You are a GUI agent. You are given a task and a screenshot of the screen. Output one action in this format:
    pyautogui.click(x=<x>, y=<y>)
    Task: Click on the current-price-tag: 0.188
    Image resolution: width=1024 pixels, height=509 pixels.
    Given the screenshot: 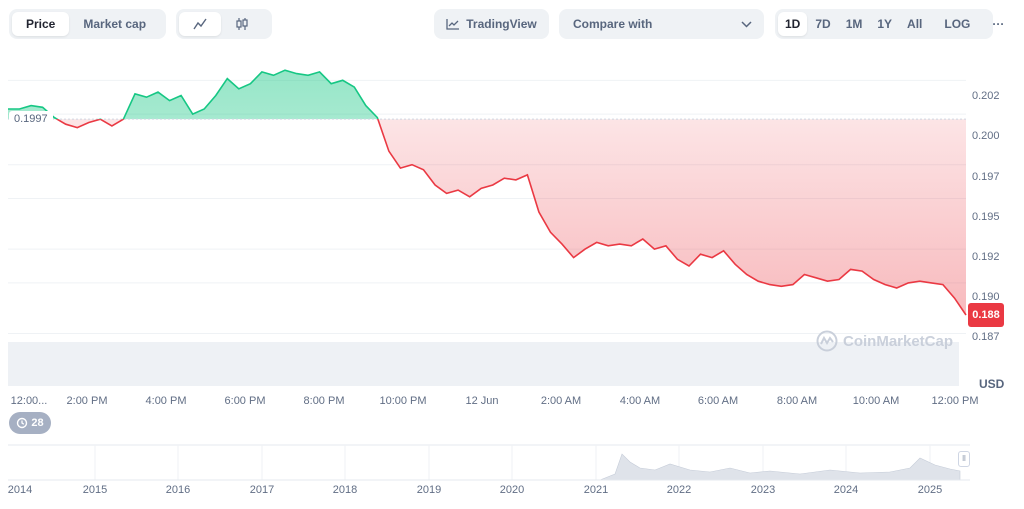 What is the action you would take?
    pyautogui.click(x=986, y=315)
    